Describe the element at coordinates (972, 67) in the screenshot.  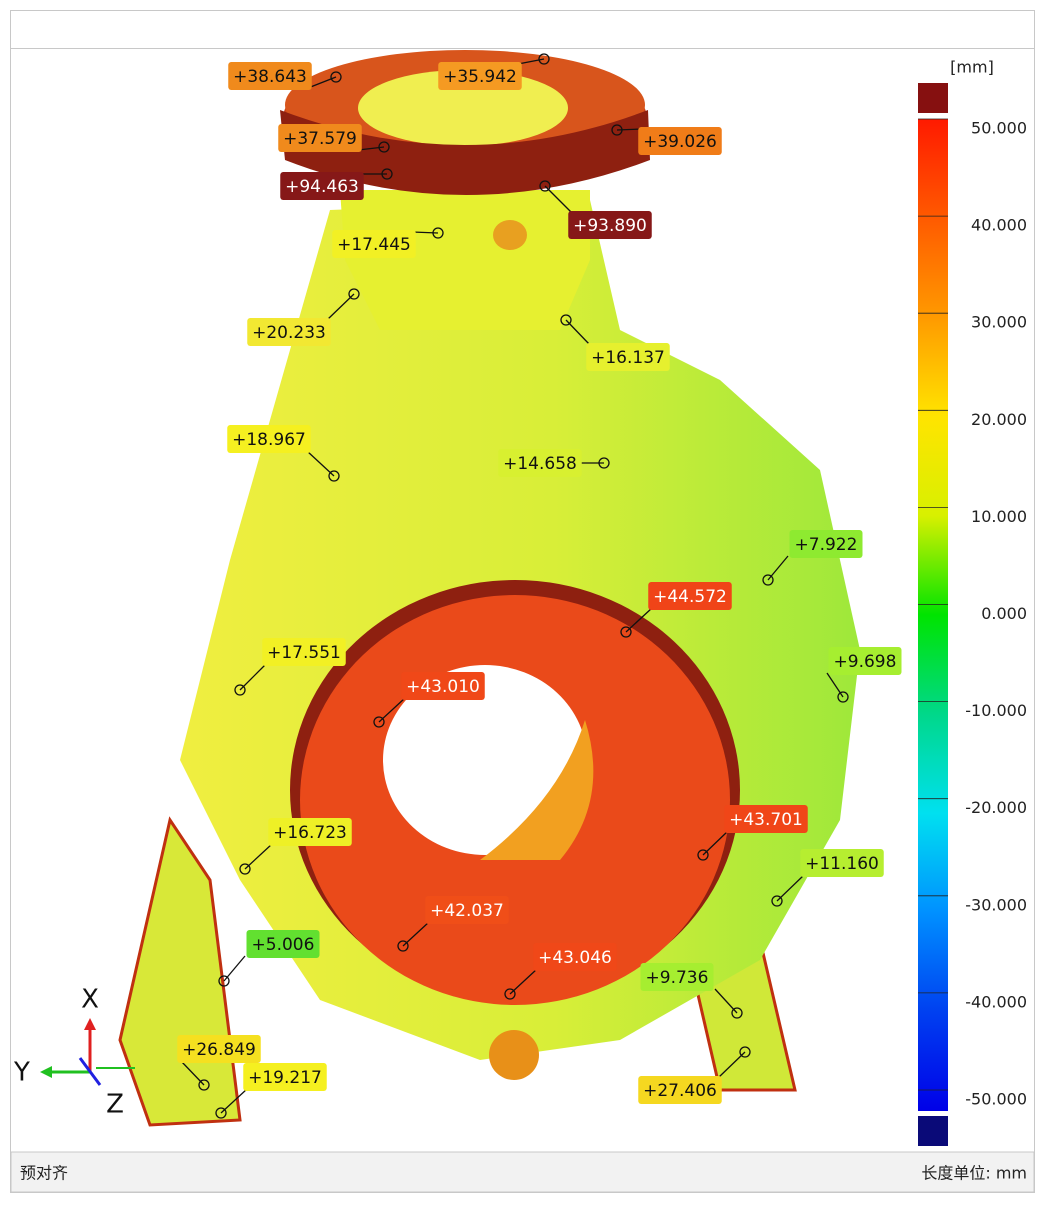
I see `colorbar-unit: [mm]` at that location.